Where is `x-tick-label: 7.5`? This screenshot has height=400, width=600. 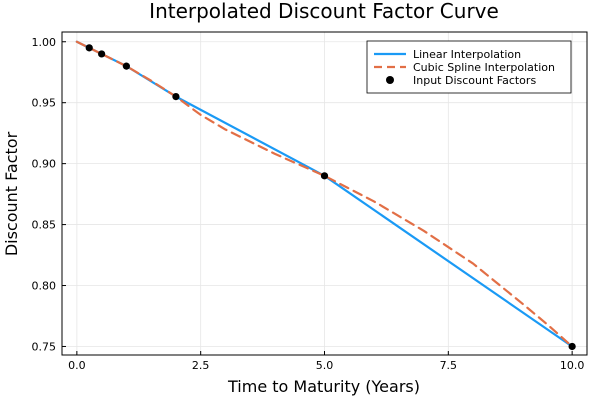 x-tick-label: 7.5 is located at coordinates (449, 365).